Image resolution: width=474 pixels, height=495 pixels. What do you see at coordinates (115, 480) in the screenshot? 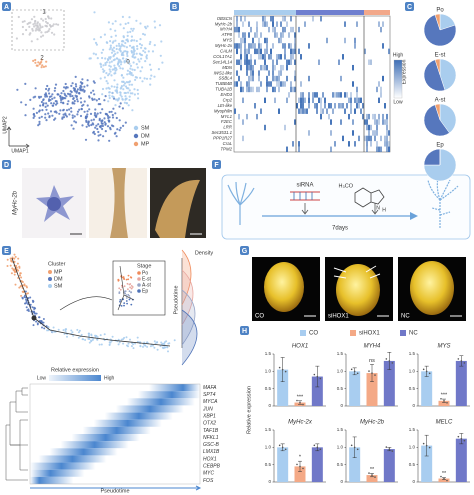
I see `heat-row` at bounding box center [115, 480].